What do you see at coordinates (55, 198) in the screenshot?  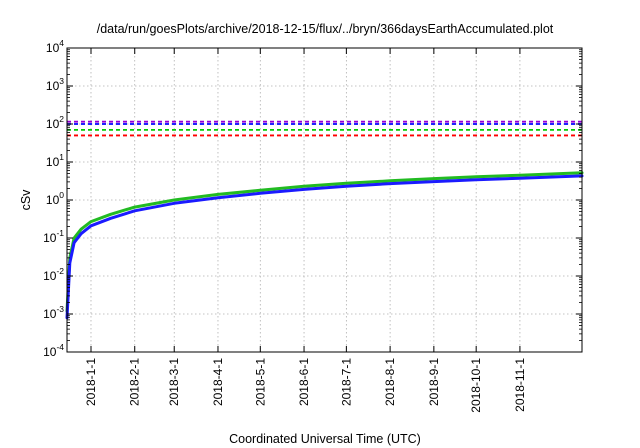 I see `y-tick-label: 10⁰` at bounding box center [55, 198].